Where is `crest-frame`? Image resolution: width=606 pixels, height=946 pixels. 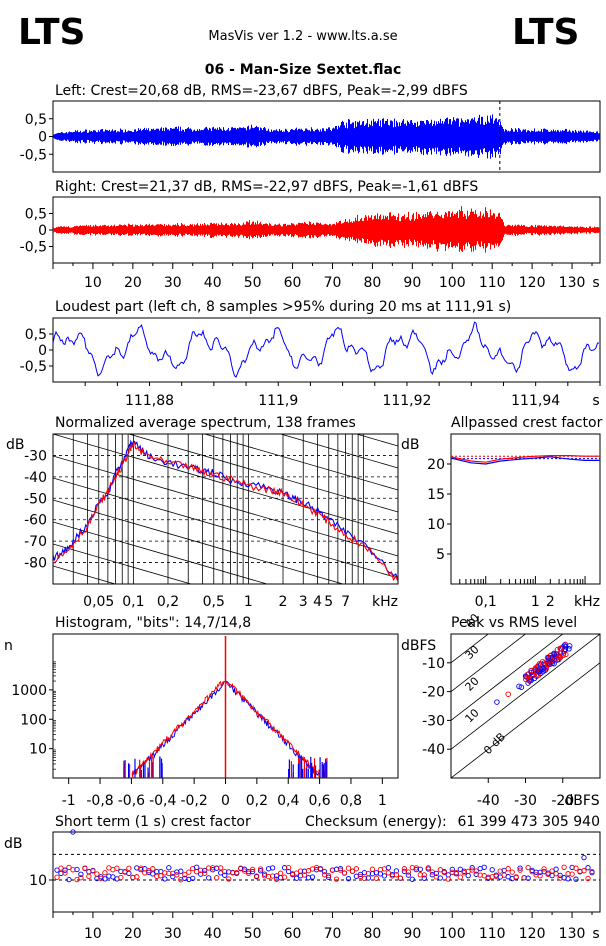
crest-frame is located at coordinates (525, 509).